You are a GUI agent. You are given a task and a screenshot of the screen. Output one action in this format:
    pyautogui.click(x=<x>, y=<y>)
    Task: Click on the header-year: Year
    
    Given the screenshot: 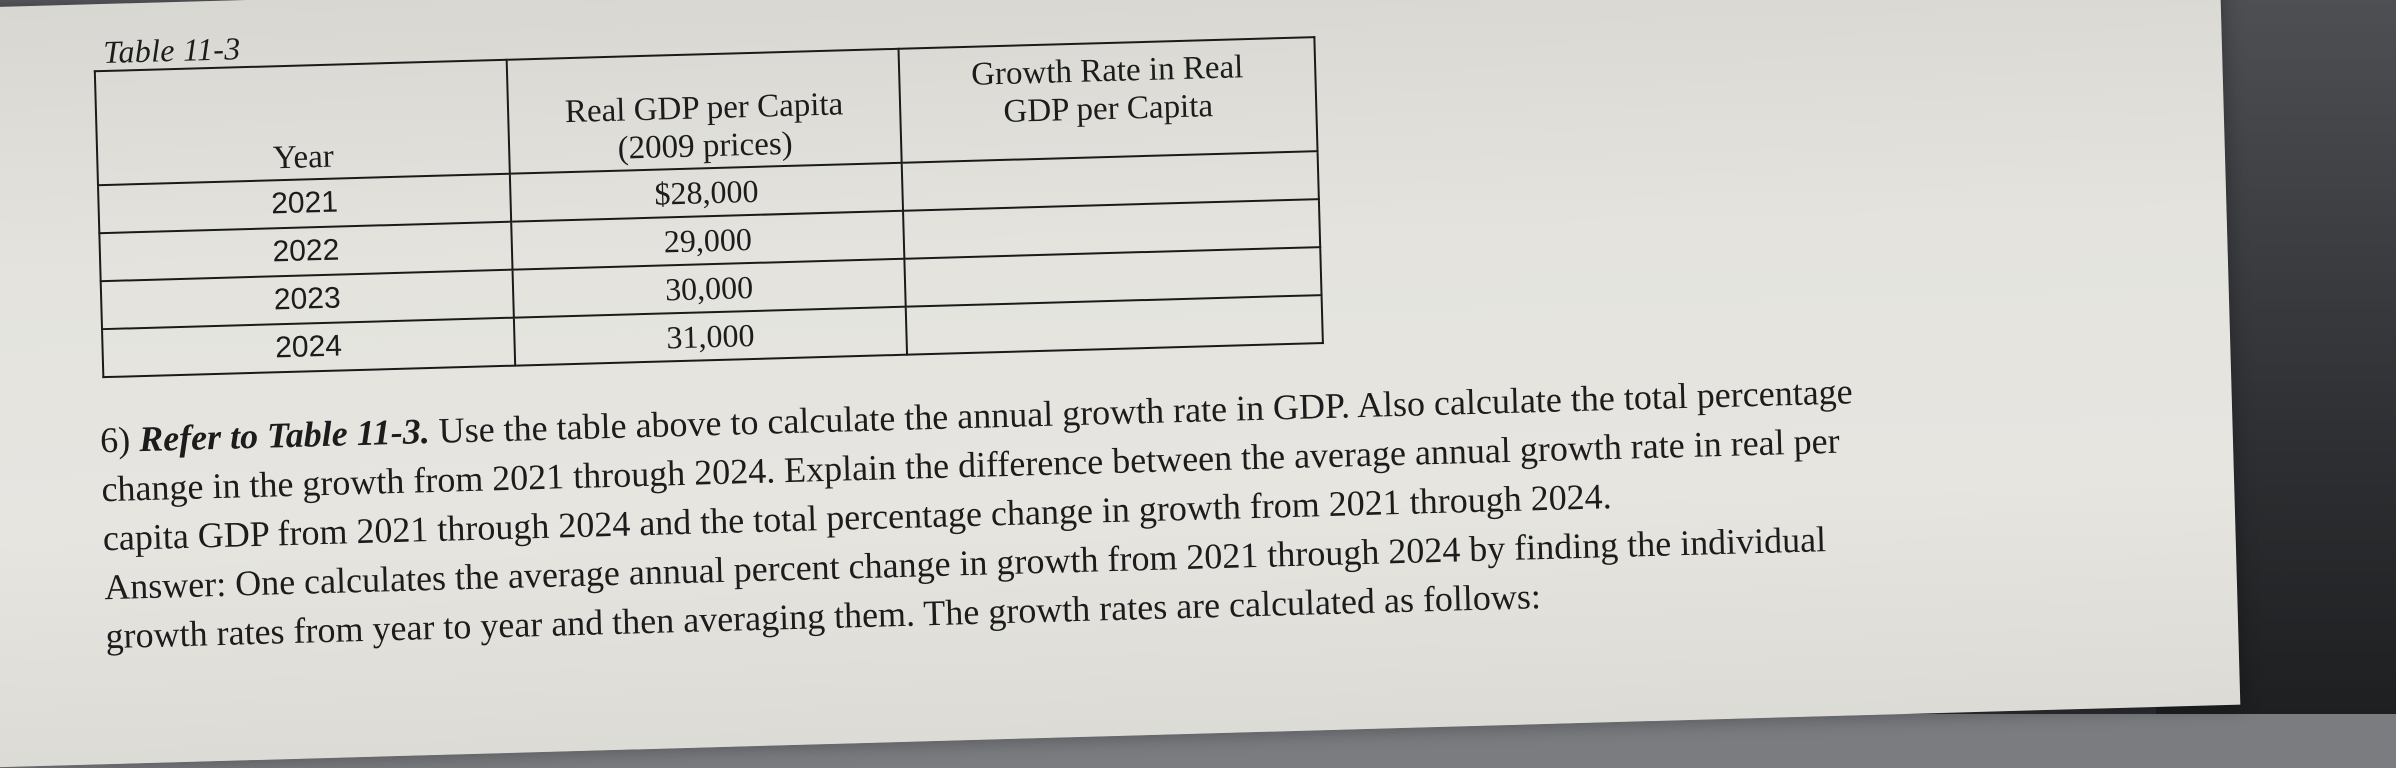 What is the action you would take?
    pyautogui.click(x=302, y=122)
    